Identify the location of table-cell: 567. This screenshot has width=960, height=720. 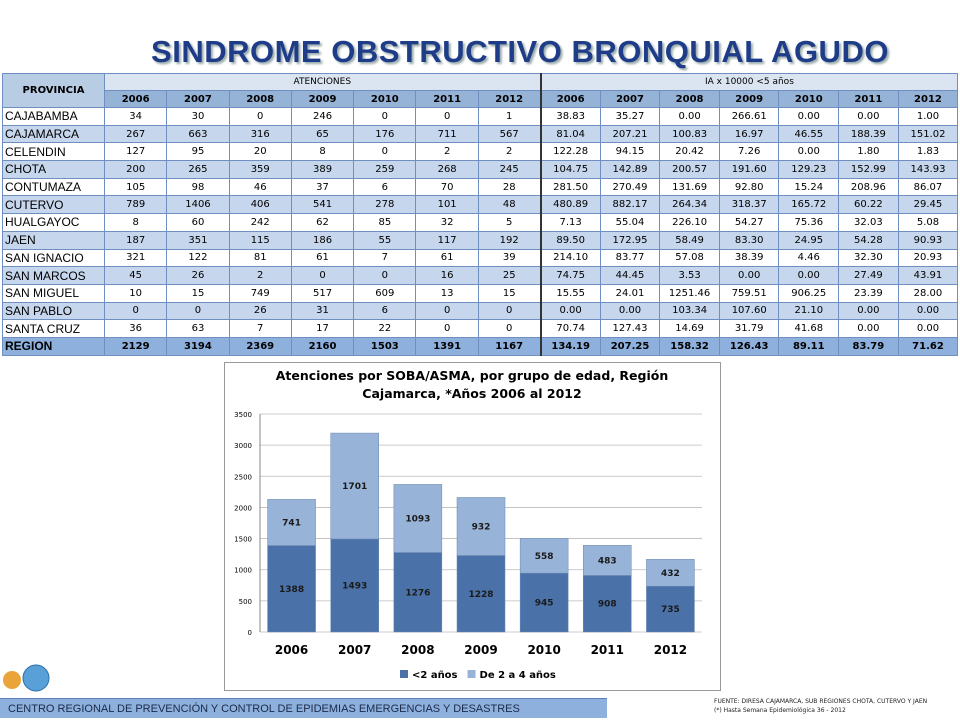
(509, 134).